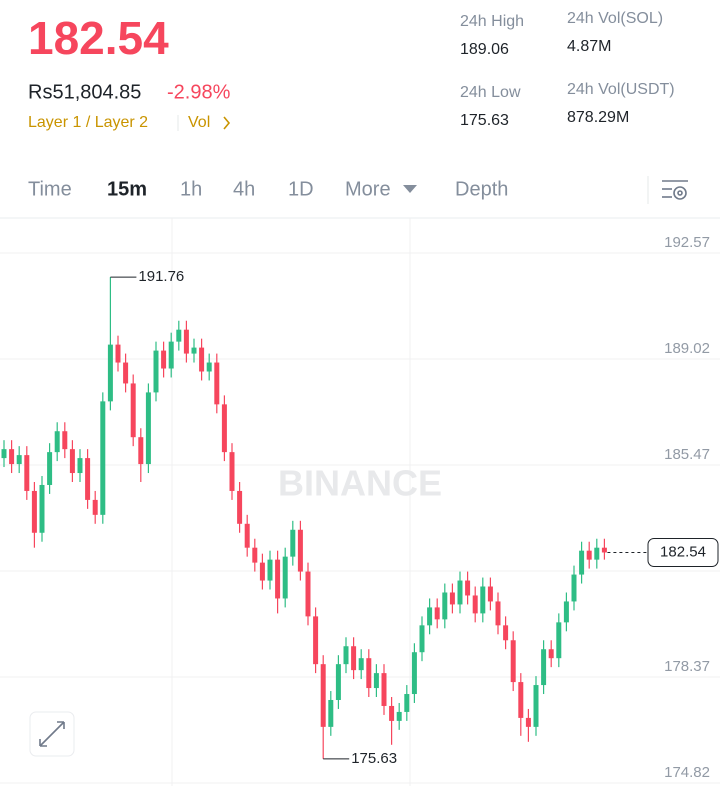  Describe the element at coordinates (374, 758) in the screenshot. I see `min-label: 175.63` at that location.